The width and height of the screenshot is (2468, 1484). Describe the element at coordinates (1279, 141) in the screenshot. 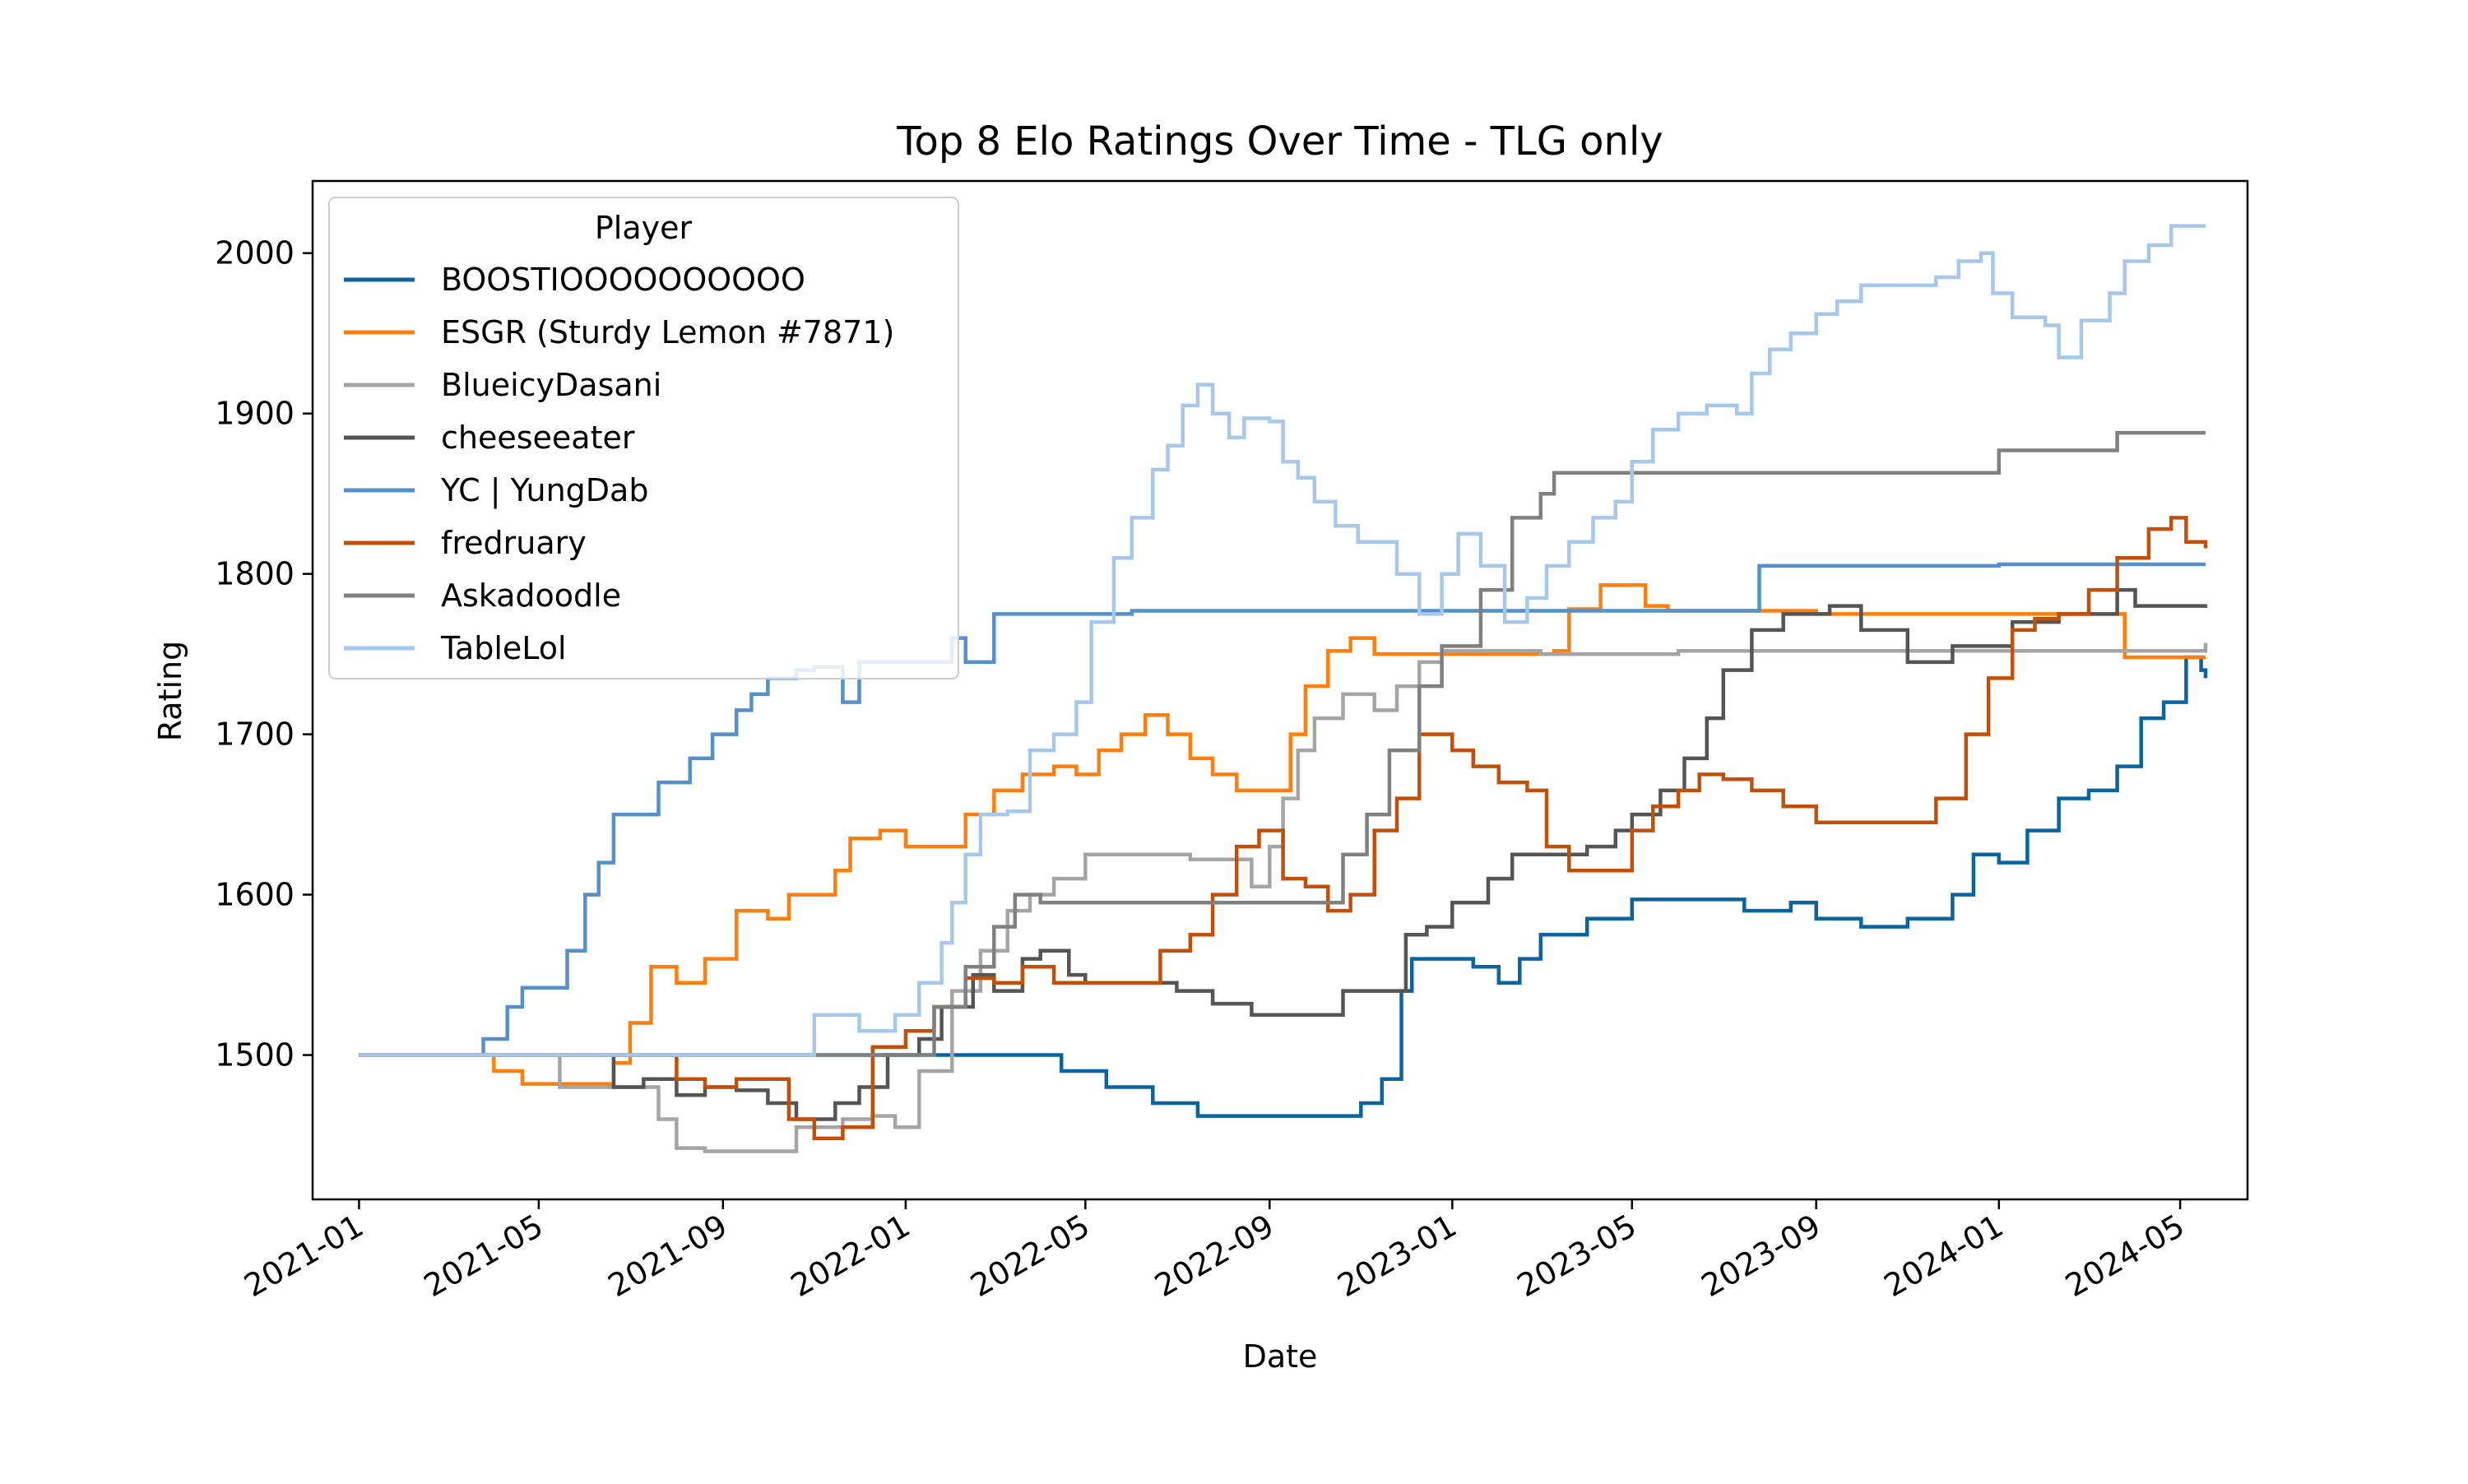

I see `chart-title: Top 8 Elo Ratings Over Time - TLG only` at that location.